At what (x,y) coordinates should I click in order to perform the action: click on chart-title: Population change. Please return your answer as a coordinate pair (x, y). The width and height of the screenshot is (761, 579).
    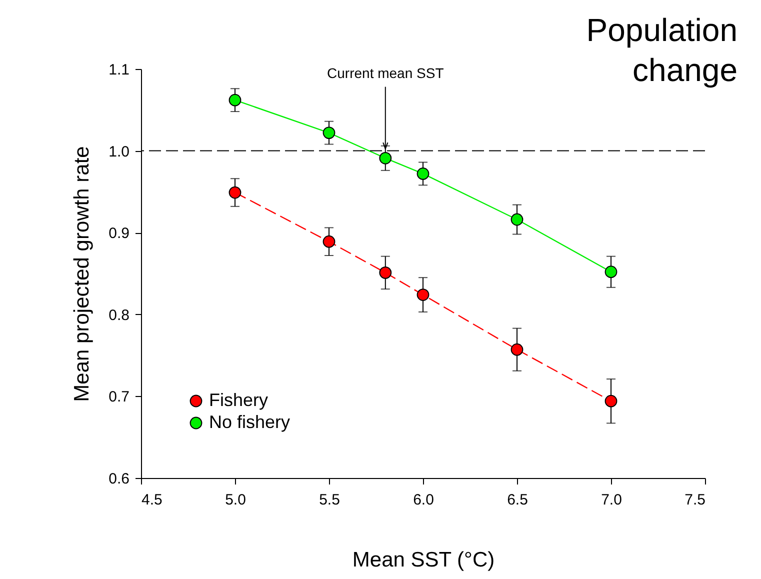
    Looking at the image, I should click on (662, 50).